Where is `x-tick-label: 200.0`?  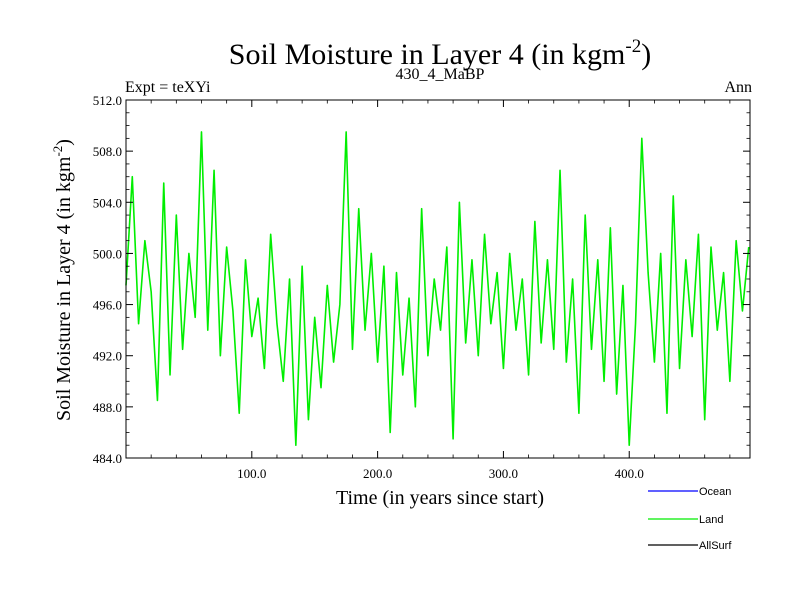 x-tick-label: 200.0 is located at coordinates (377, 473).